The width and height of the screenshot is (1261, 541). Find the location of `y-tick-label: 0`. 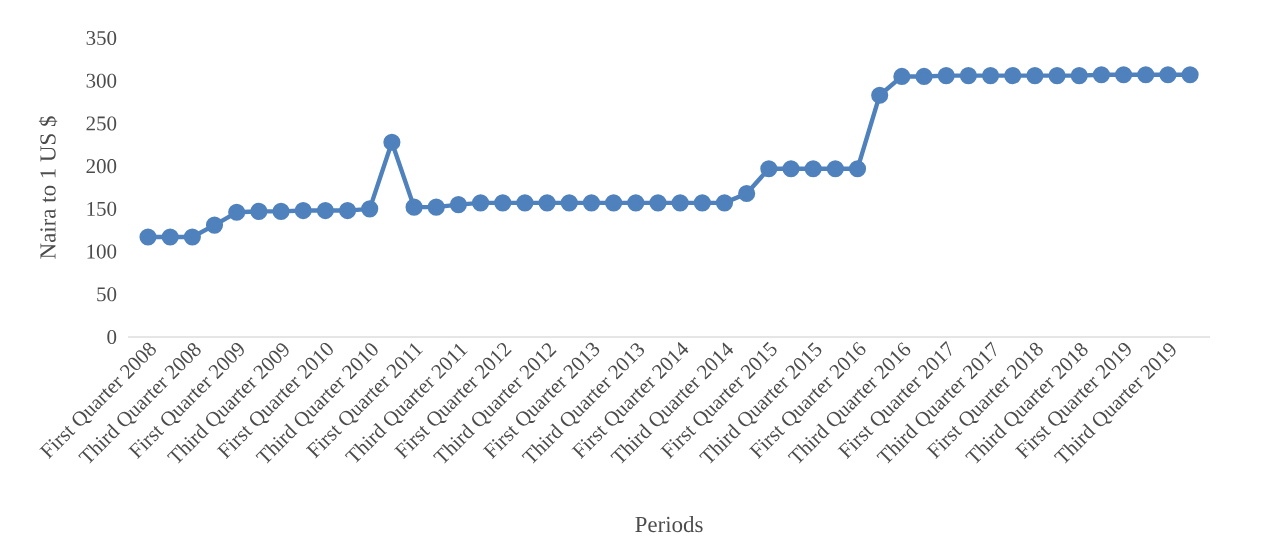

y-tick-label: 0 is located at coordinates (112, 337).